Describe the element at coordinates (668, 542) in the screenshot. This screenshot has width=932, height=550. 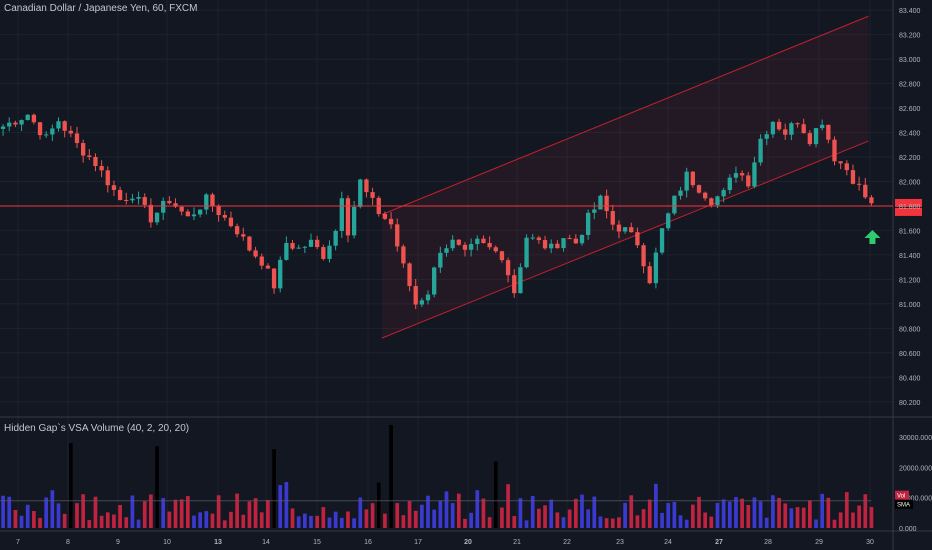
I see `time-tick-label: 24` at that location.